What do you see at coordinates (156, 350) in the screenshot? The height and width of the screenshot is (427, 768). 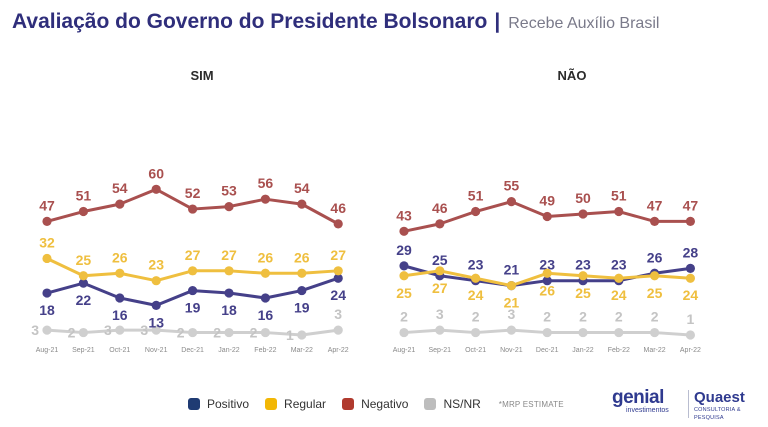 I see `x-tick-label: Nov-21` at bounding box center [156, 350].